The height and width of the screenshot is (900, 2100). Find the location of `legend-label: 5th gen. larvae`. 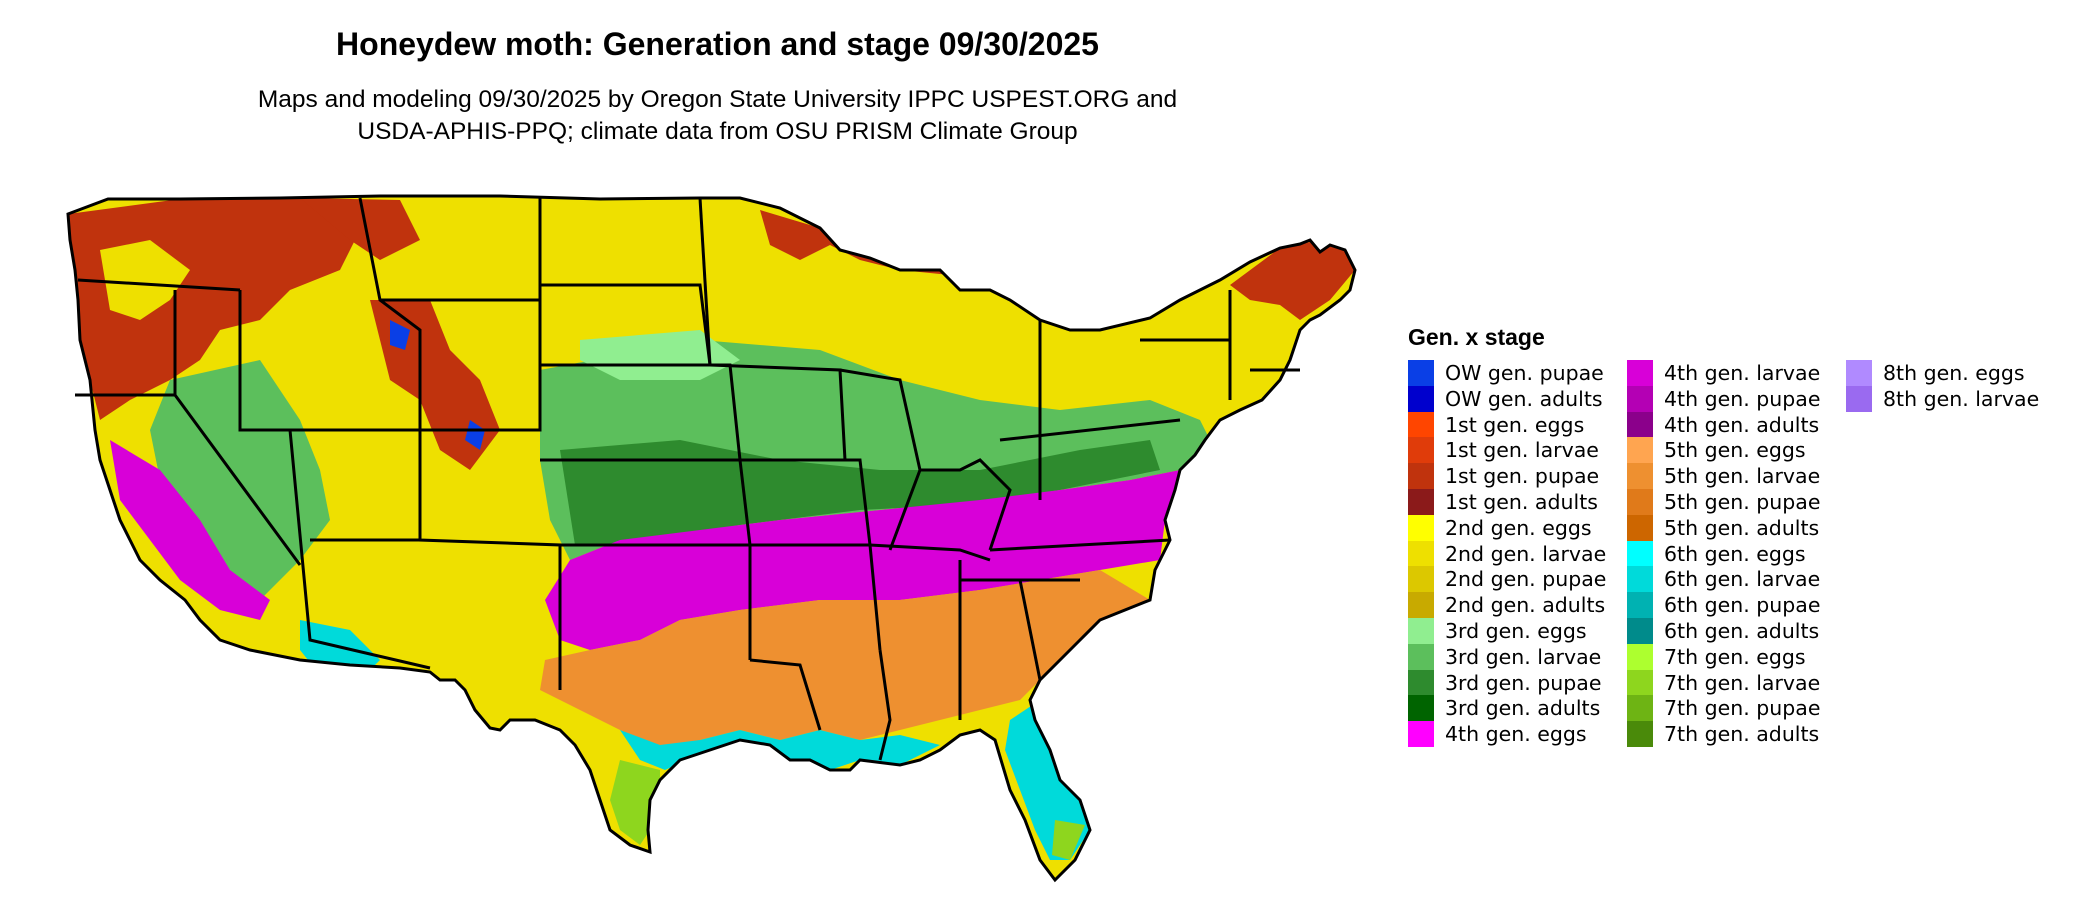

legend-label: 5th gen. larvae is located at coordinates (1742, 476).